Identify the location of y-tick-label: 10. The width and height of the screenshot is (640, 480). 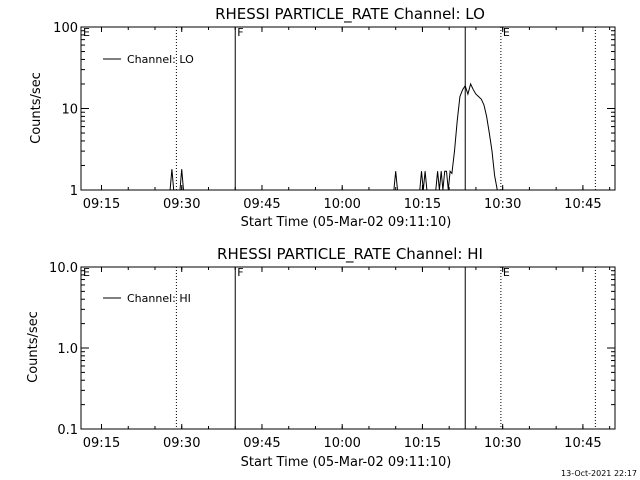
(69, 110).